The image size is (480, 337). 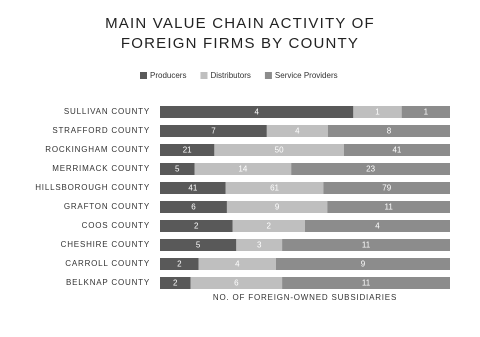 I want to click on y-tick-label: ROCKINGHAM COUNTY, so click(x=97, y=149).